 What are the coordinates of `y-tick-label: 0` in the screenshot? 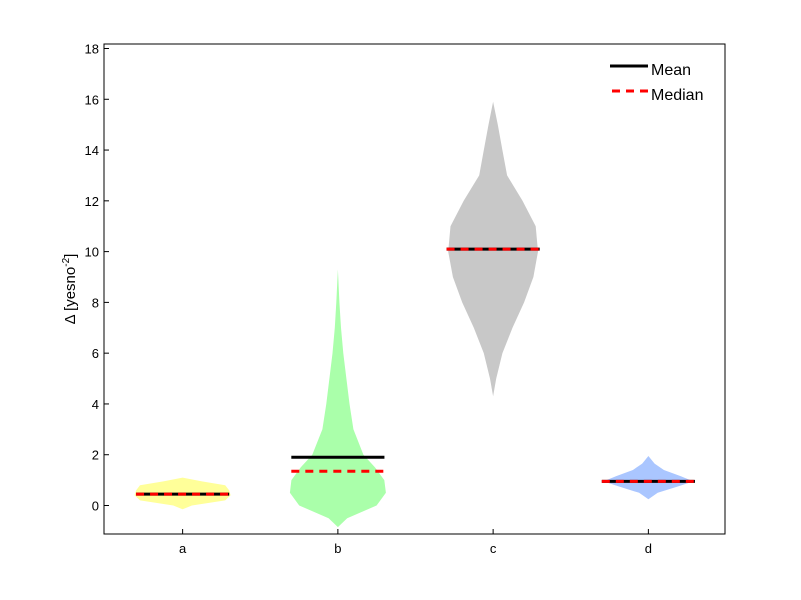 It's located at (95, 506).